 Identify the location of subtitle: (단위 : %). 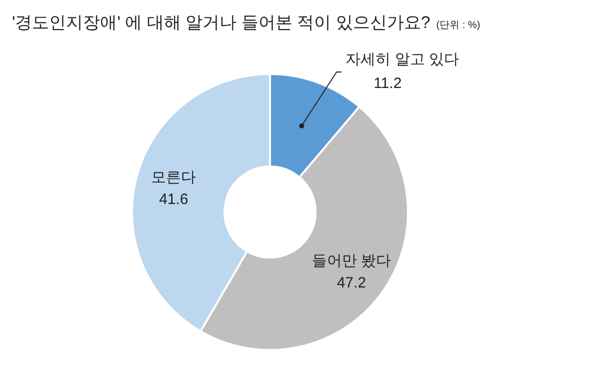
(458, 25).